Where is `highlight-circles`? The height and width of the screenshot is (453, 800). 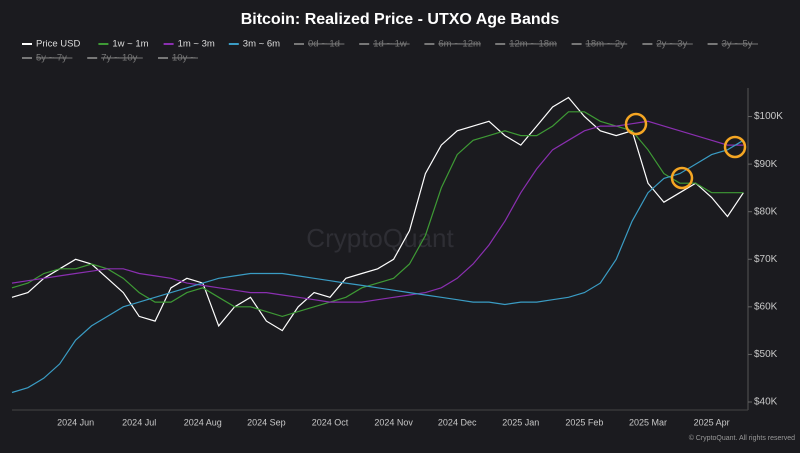 highlight-circles is located at coordinates (685, 151).